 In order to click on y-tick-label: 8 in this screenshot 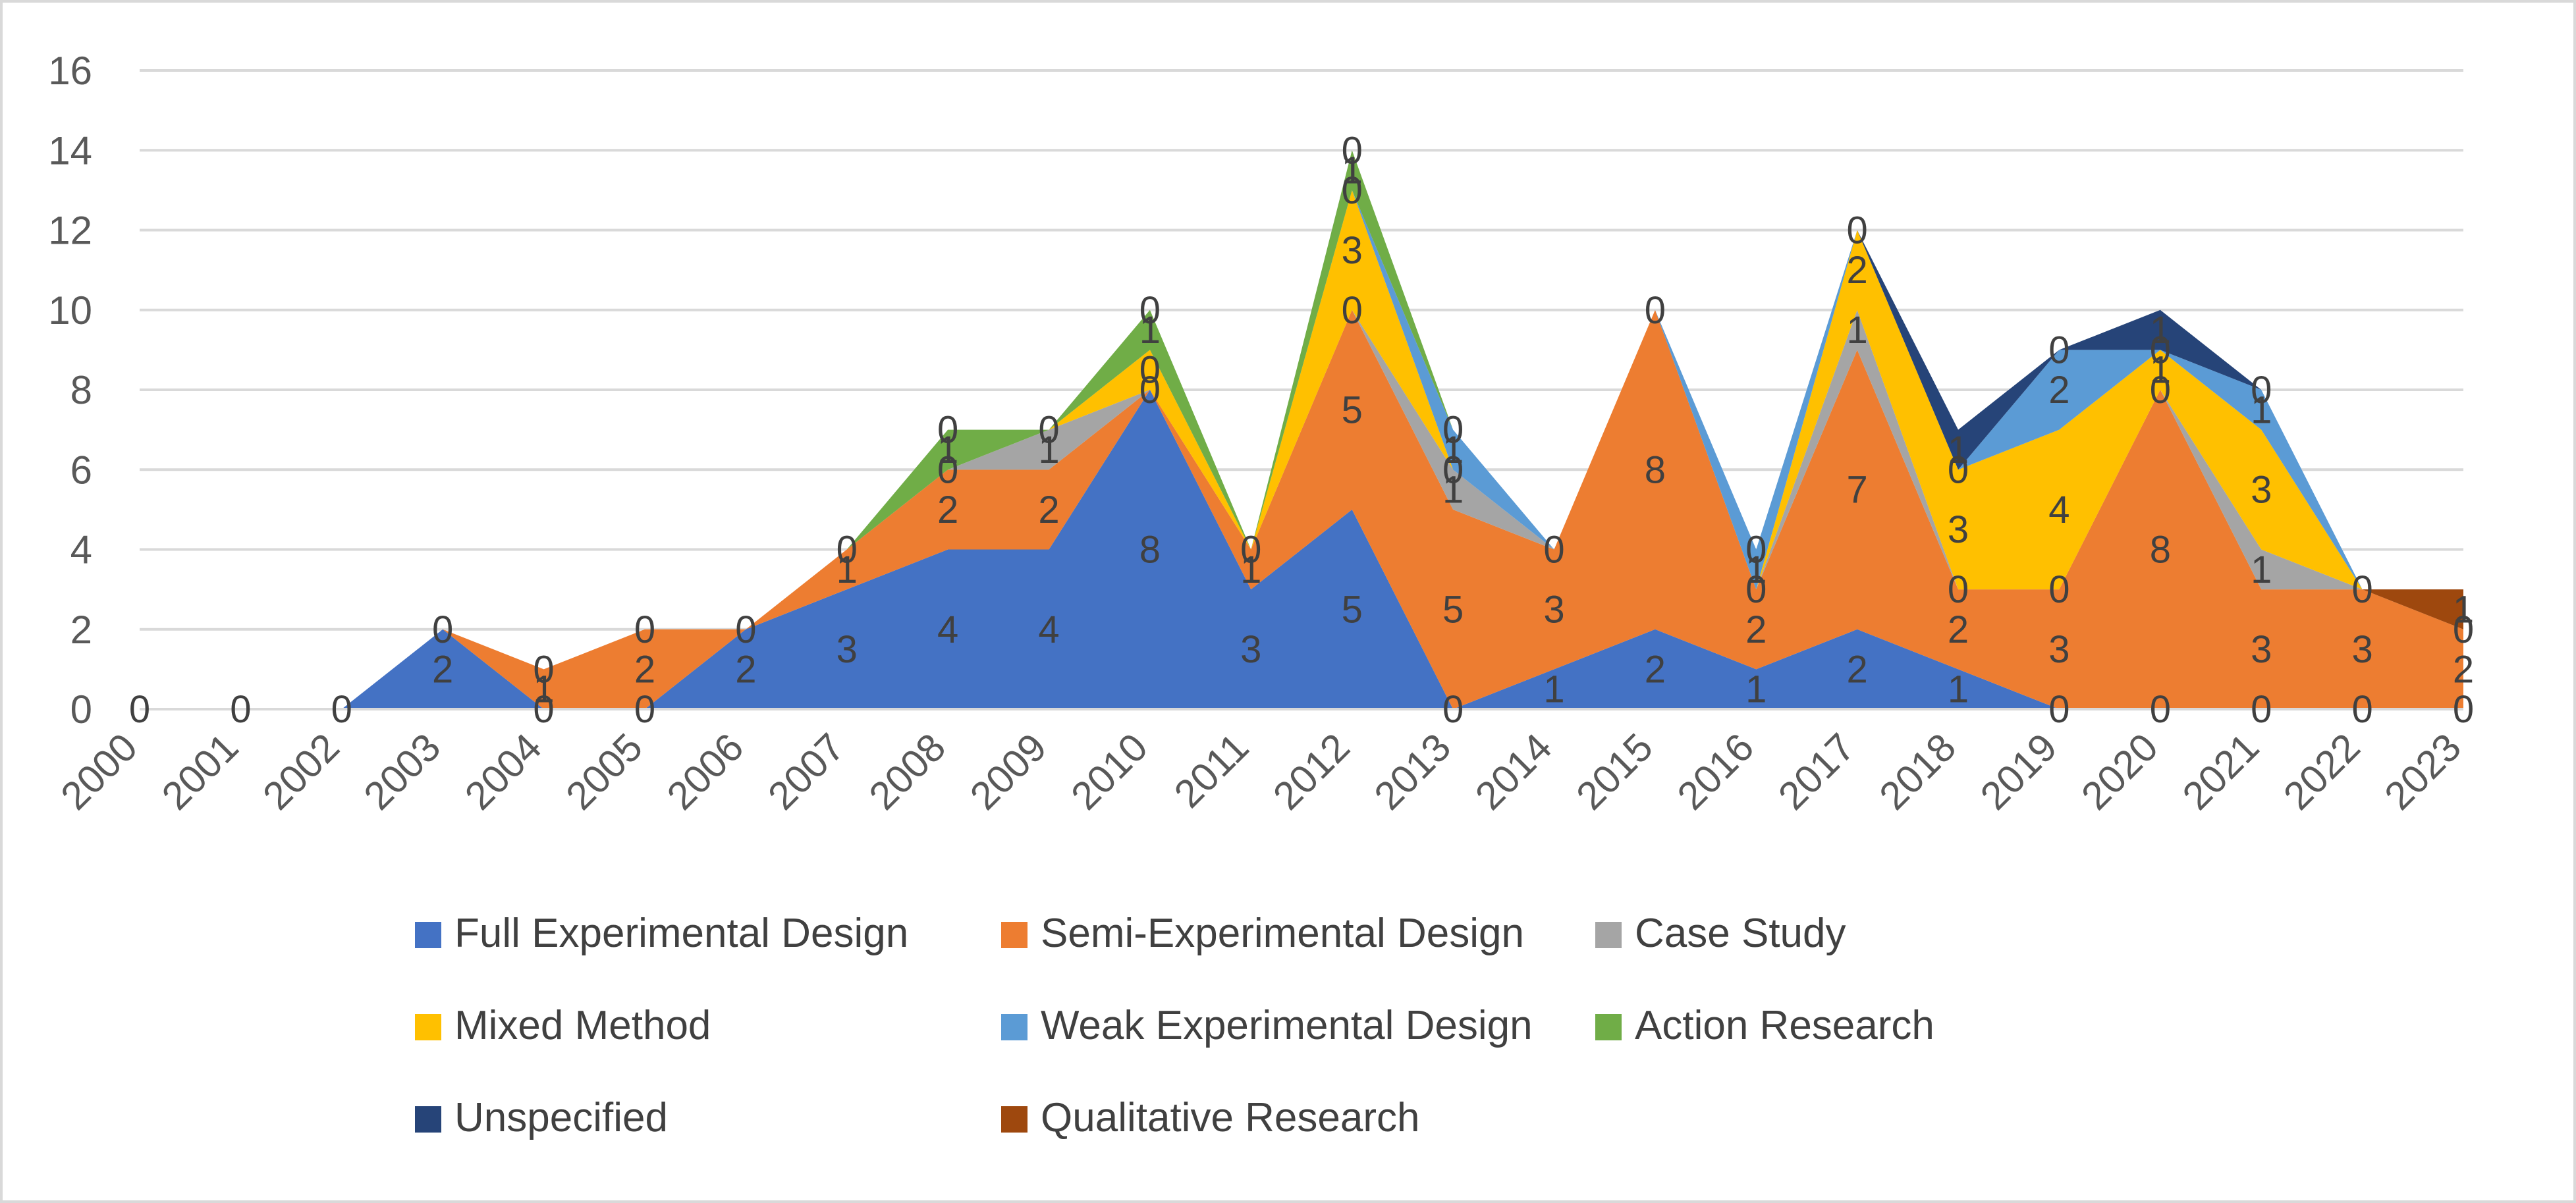, I will do `click(81, 390)`.